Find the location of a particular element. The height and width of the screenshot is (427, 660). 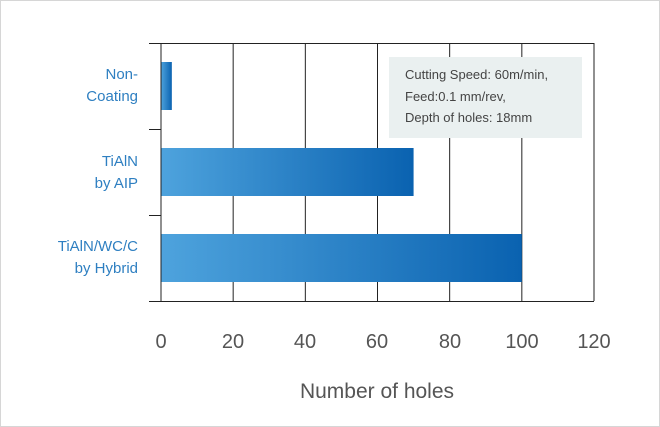

x-tick-label-20: 20 is located at coordinates (233, 342).